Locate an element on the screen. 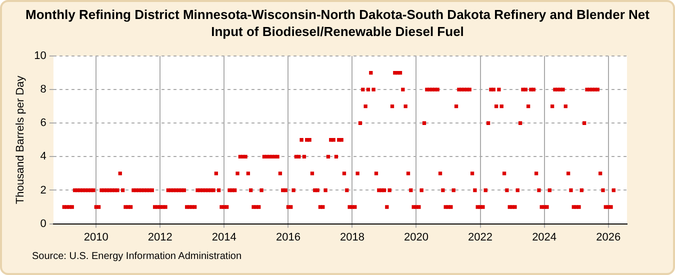 The image size is (675, 275). x-tick-label: 2018 is located at coordinates (352, 237).